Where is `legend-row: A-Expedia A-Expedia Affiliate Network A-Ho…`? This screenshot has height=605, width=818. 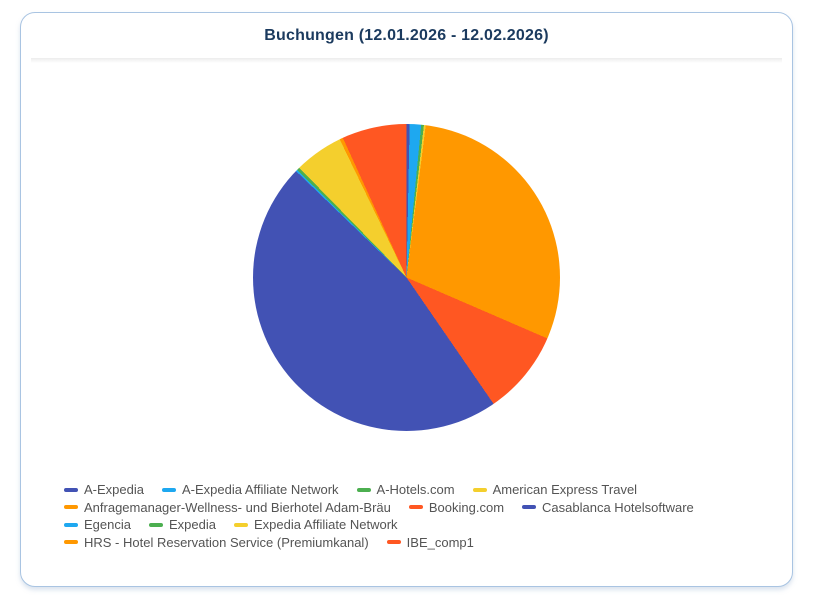
legend-row: A-Expedia A-Expedia Affiliate Network A-Ho… is located at coordinates (388, 490).